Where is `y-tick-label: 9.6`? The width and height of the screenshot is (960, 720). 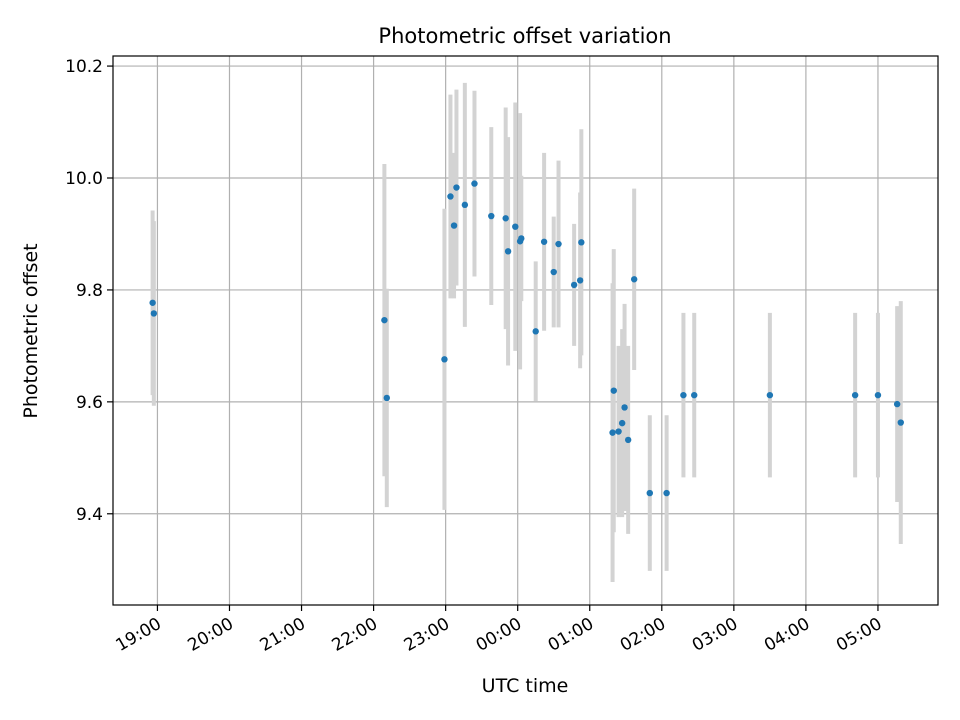
y-tick-label: 9.6 is located at coordinates (89, 403).